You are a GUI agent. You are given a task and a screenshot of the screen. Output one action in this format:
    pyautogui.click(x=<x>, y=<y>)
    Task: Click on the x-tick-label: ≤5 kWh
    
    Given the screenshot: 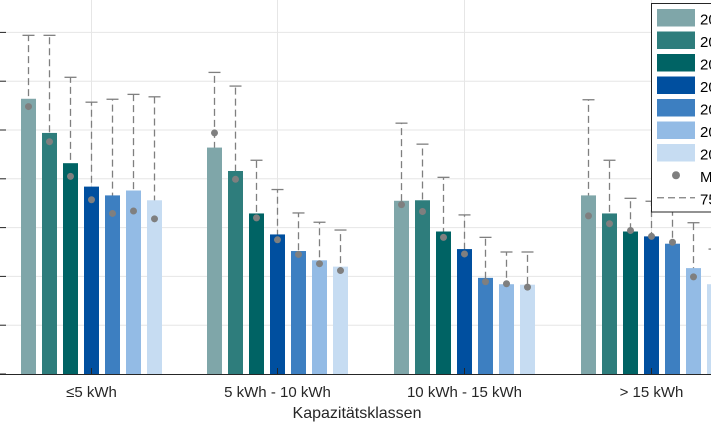 What is the action you would take?
    pyautogui.click(x=91, y=392)
    